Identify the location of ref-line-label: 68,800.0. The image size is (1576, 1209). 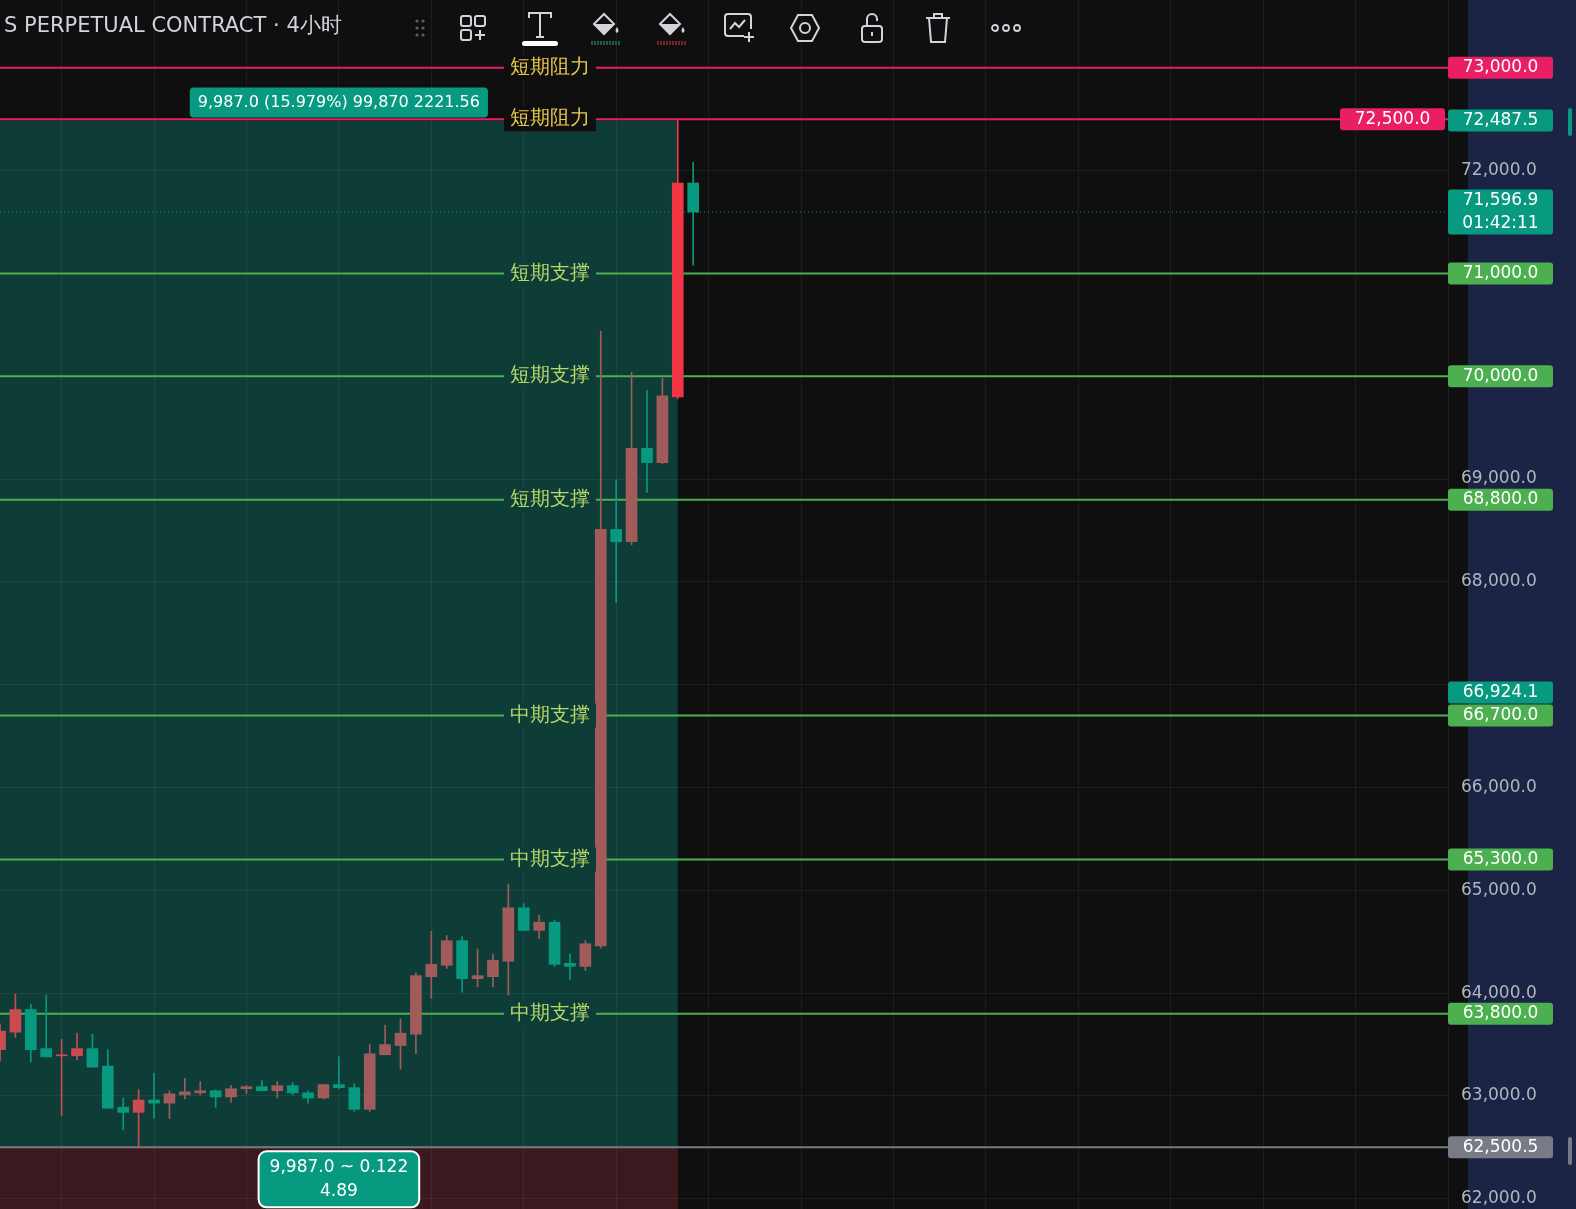
(1500, 498).